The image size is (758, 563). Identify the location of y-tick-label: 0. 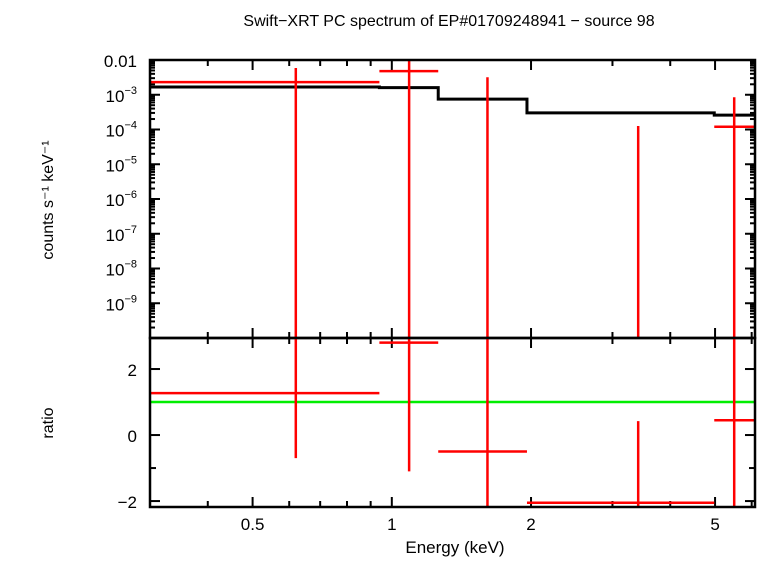
(132, 436).